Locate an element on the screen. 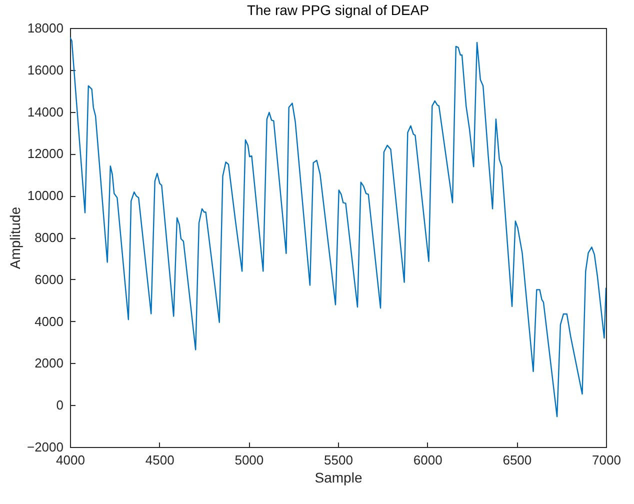 This screenshot has width=634, height=504. y-tick-label: 12000 is located at coordinates (45, 154).